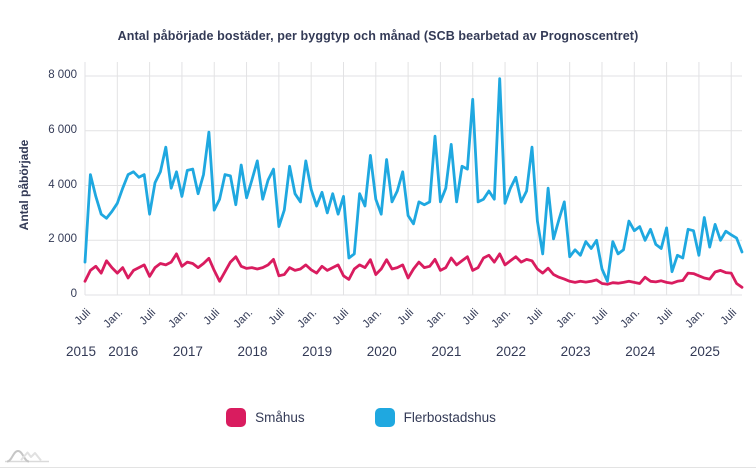 This screenshot has width=756, height=468. What do you see at coordinates (446, 351) in the screenshot?
I see `year-label: 2021` at bounding box center [446, 351].